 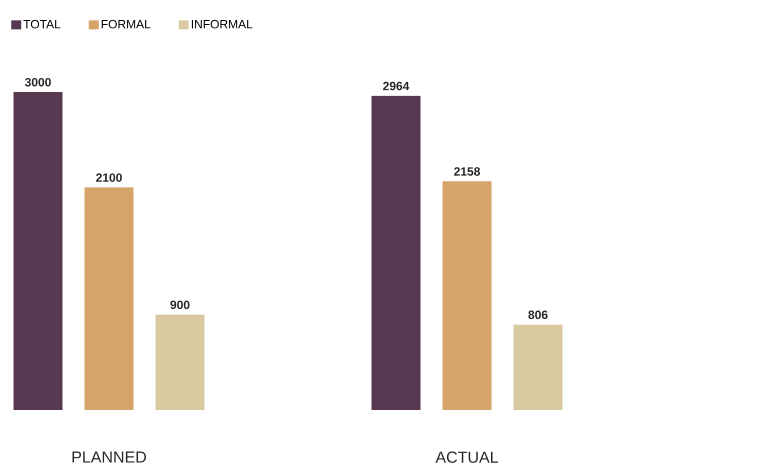 I want to click on x-tick-label: PLANNED, so click(x=109, y=457).